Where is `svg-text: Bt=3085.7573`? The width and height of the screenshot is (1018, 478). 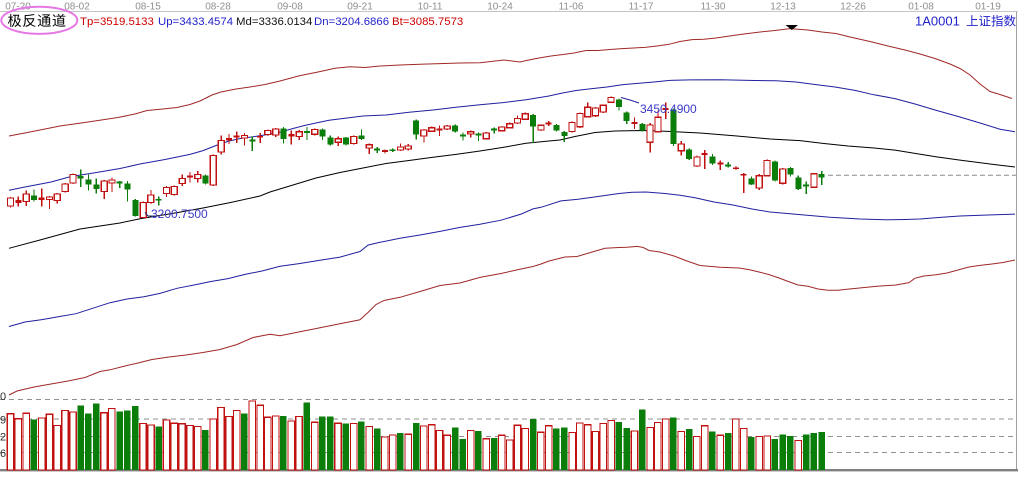
svg-text: Bt=3085.7573 is located at coordinates (427, 22).